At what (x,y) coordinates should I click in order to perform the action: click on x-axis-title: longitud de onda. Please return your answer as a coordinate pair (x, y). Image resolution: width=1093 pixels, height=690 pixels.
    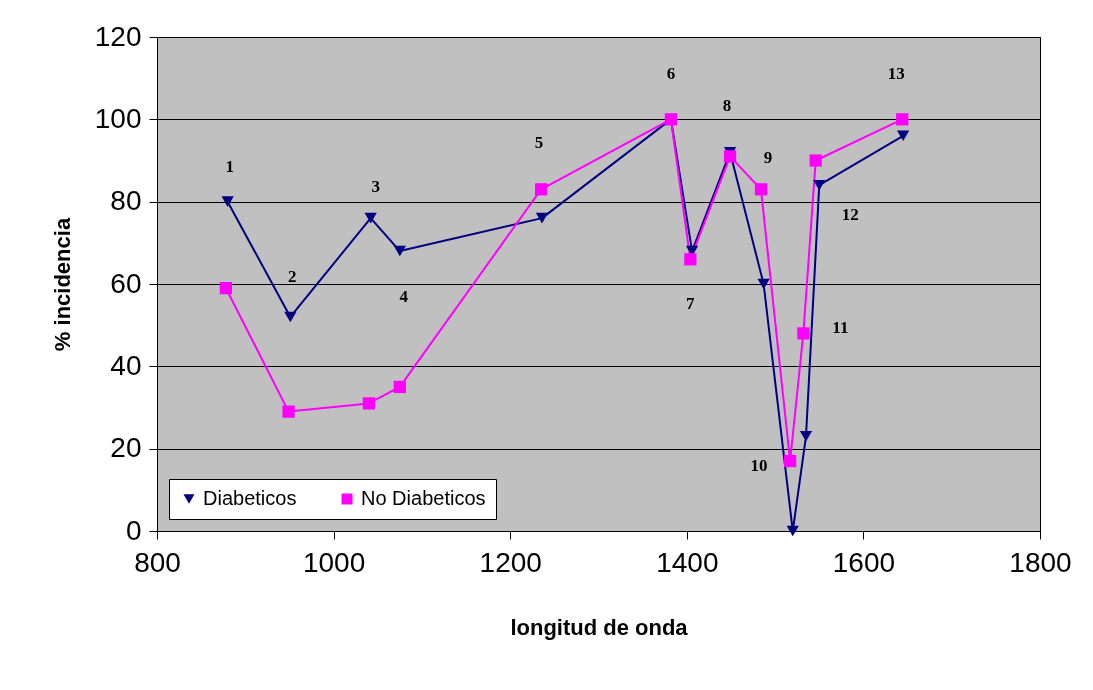
    Looking at the image, I should click on (599, 627).